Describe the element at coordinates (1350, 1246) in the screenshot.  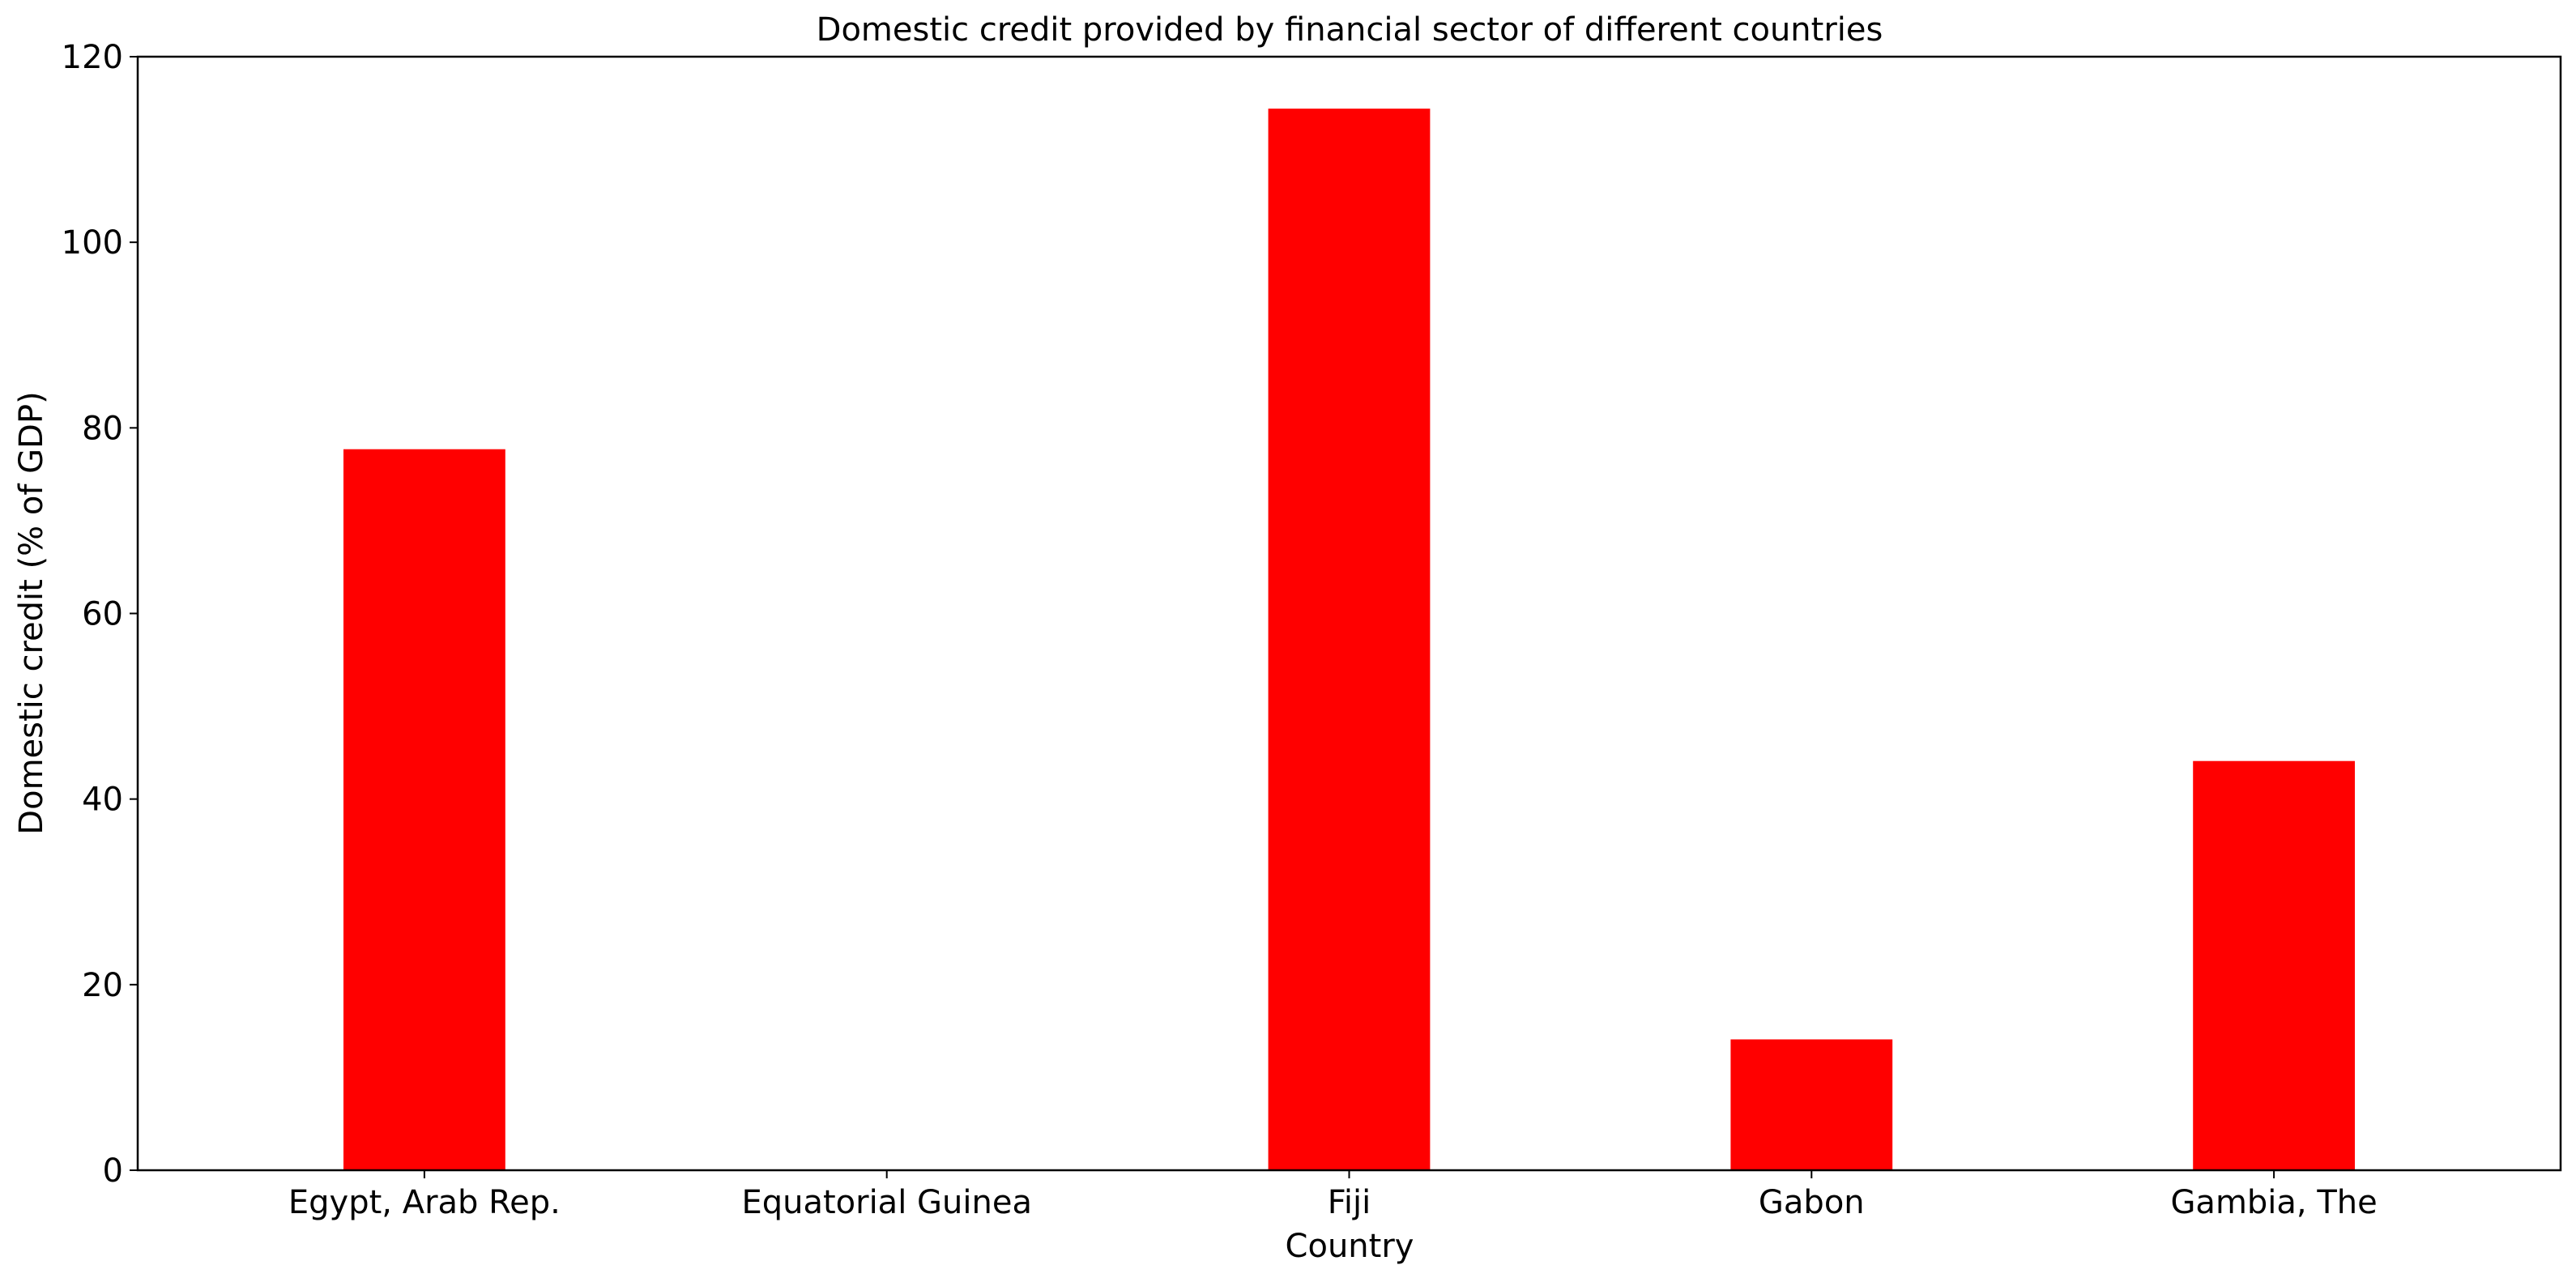
I see `x-axis-label: Country` at that location.